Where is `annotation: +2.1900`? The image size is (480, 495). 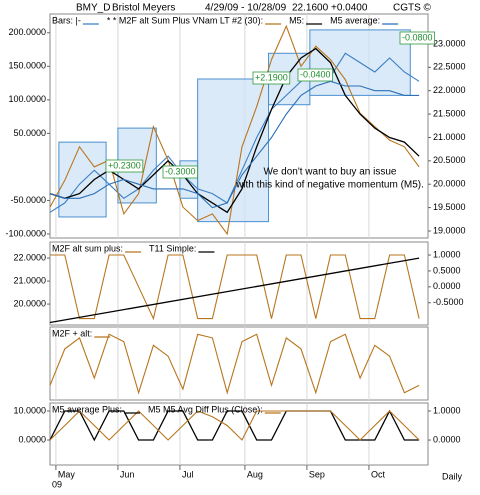 annotation: +2.1900 is located at coordinates (271, 78).